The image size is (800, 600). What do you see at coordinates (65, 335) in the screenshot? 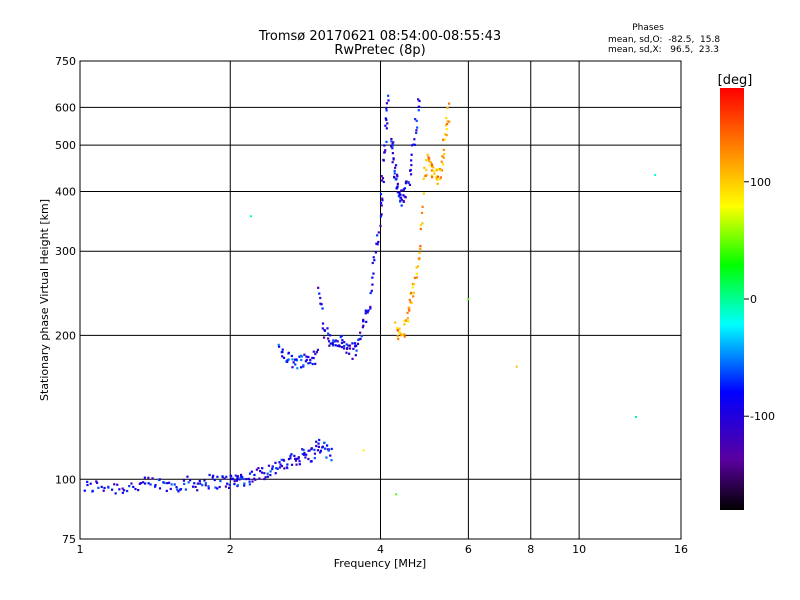
I see `y-tick-label: 200` at bounding box center [65, 335].